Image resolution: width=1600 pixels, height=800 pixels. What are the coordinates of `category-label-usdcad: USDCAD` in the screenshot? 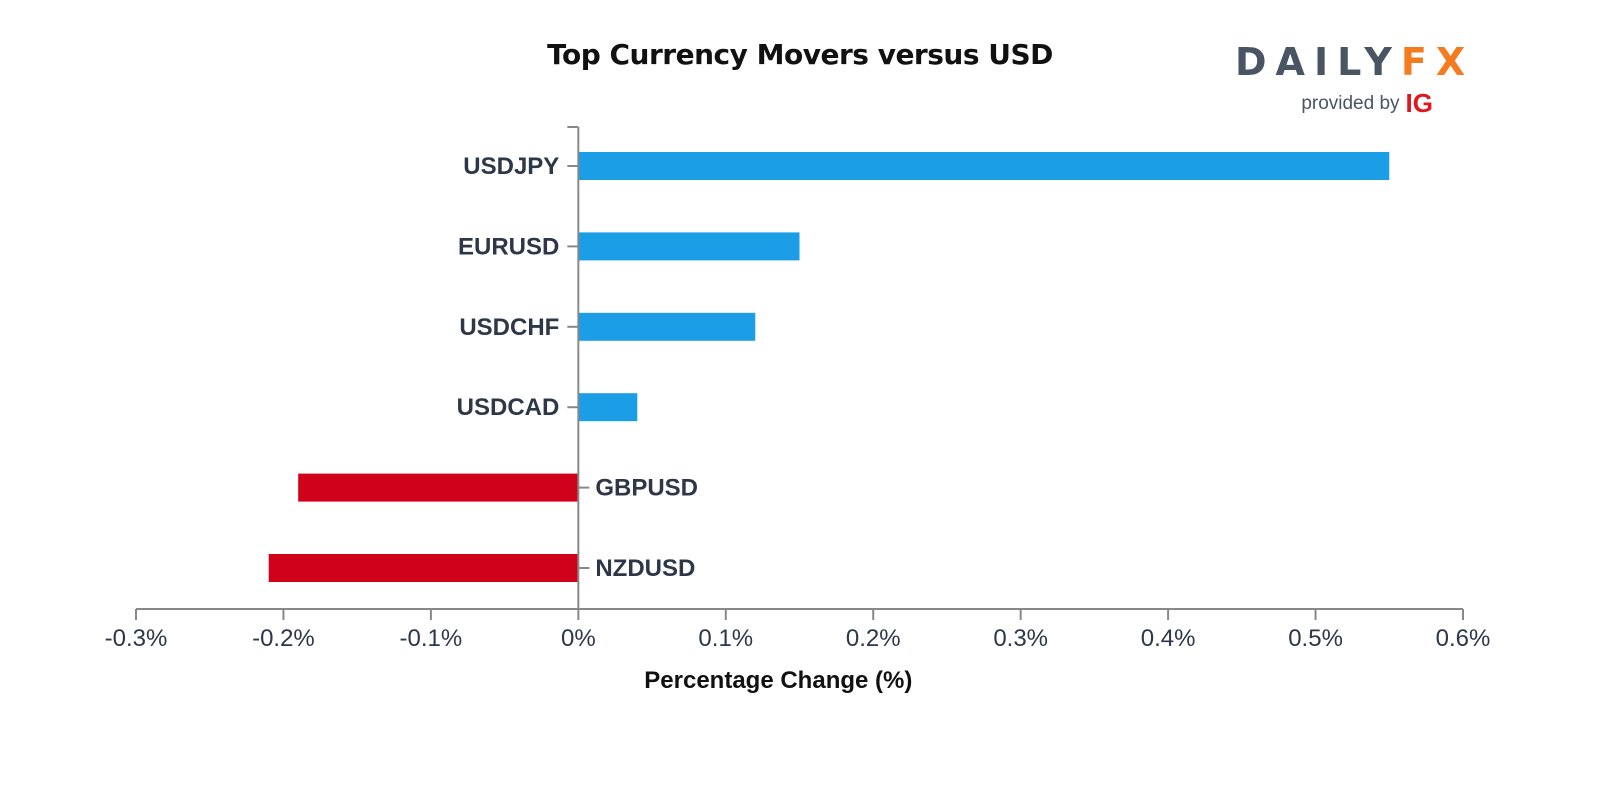 It's located at (508, 407).